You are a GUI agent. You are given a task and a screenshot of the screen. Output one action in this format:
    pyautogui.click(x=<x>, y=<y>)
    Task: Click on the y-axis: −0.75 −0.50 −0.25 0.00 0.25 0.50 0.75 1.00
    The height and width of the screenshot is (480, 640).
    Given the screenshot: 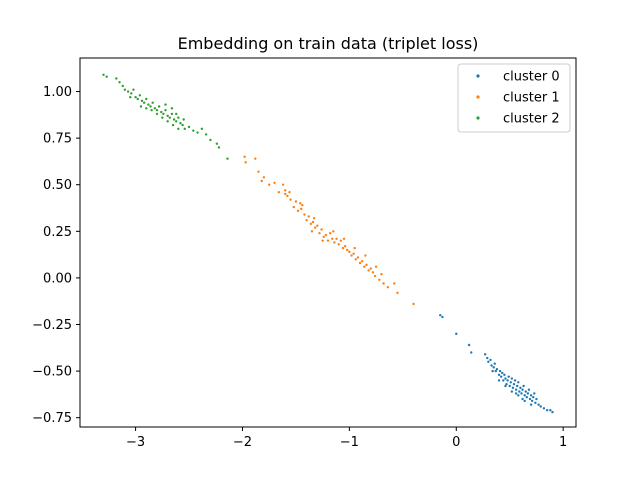 What is the action you would take?
    pyautogui.click(x=56, y=255)
    